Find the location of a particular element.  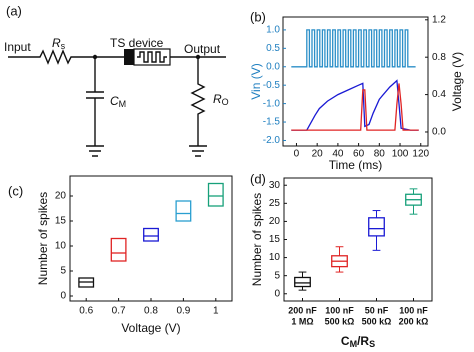

x-axis-title-part: C is located at coordinates (345, 341).